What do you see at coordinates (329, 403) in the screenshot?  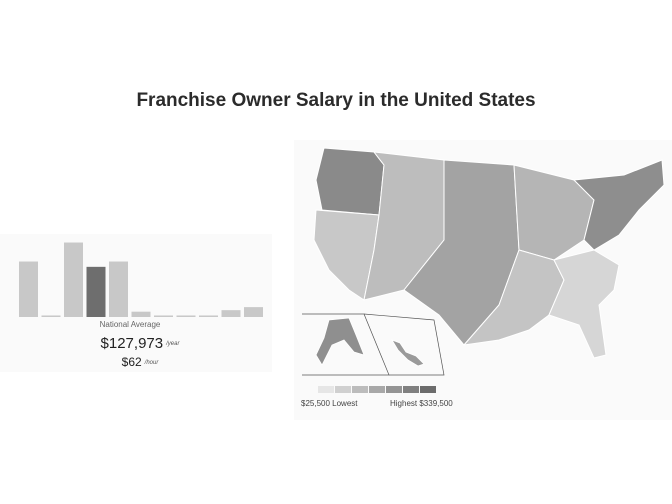 I see `legend-low-label: $25,500 Lowest` at bounding box center [329, 403].